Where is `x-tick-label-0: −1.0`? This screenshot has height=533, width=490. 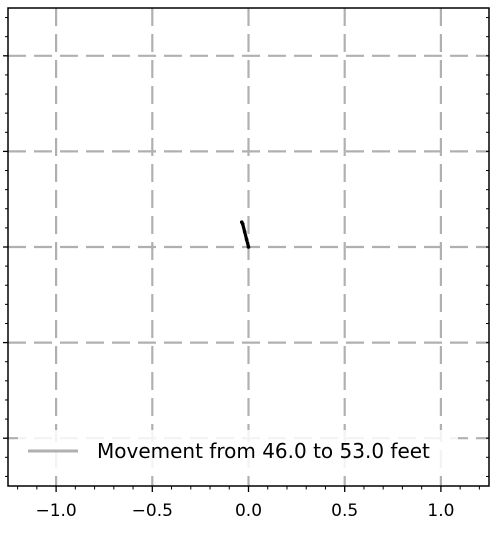
x-tick-label-0: −1.0 is located at coordinates (55, 511).